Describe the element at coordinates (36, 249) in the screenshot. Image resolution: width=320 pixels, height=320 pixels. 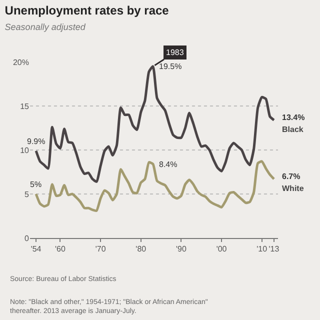
I see `x-tick-label: '54` at that location.